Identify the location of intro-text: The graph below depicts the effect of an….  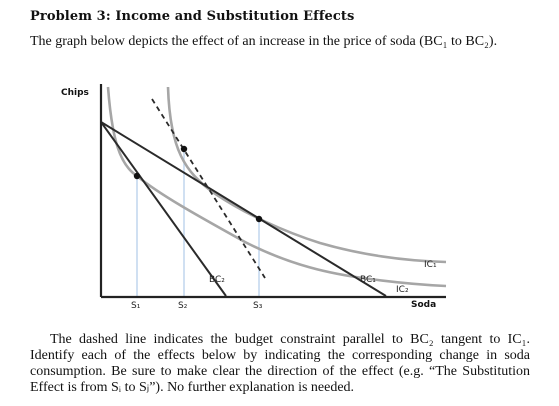
(264, 41).